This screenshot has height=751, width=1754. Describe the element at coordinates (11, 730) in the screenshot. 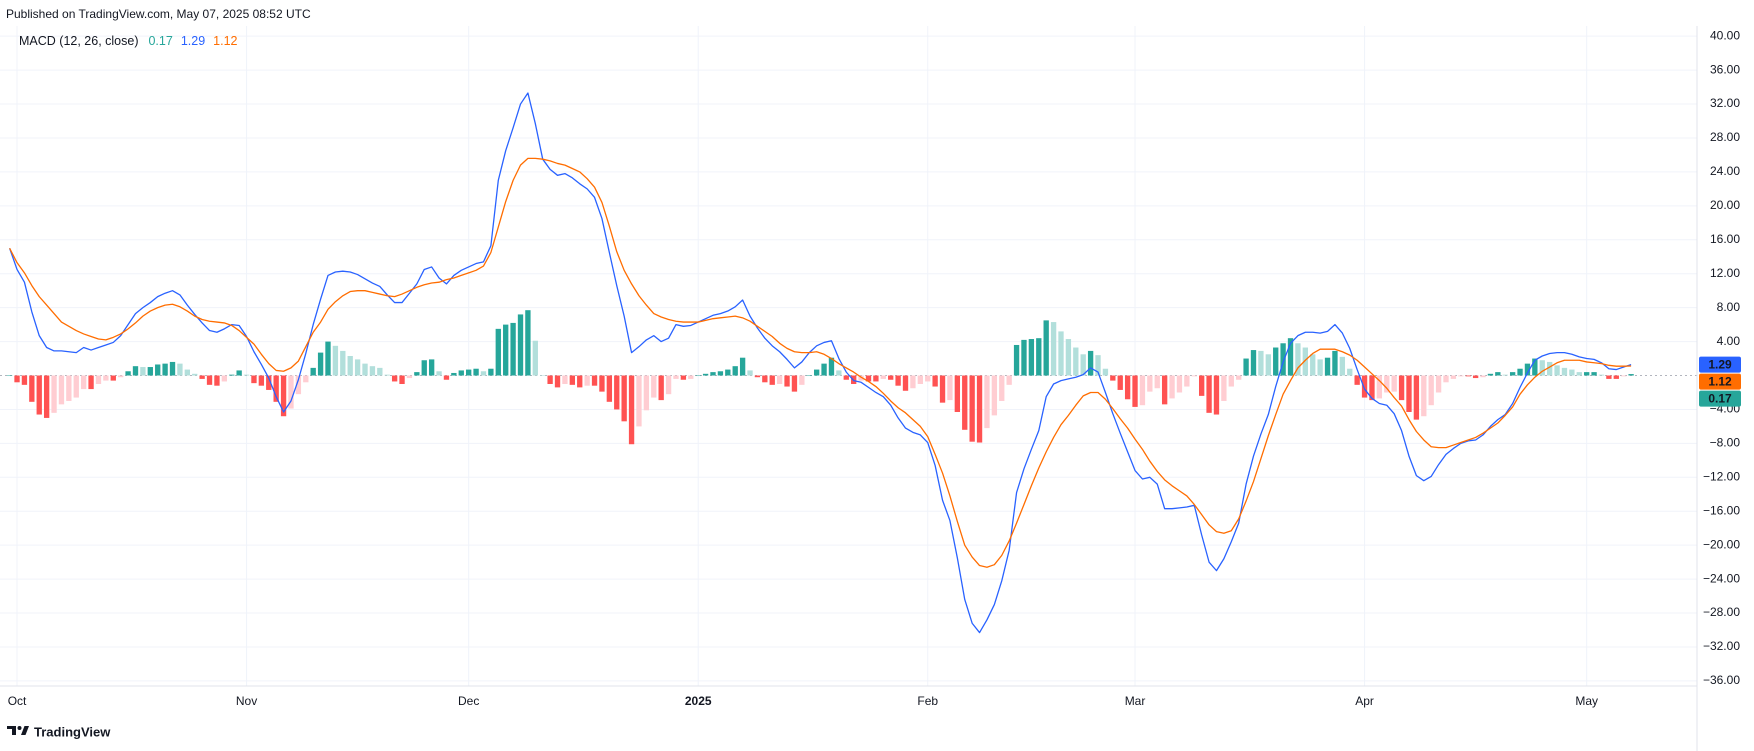

I see `logo-mark` at that location.